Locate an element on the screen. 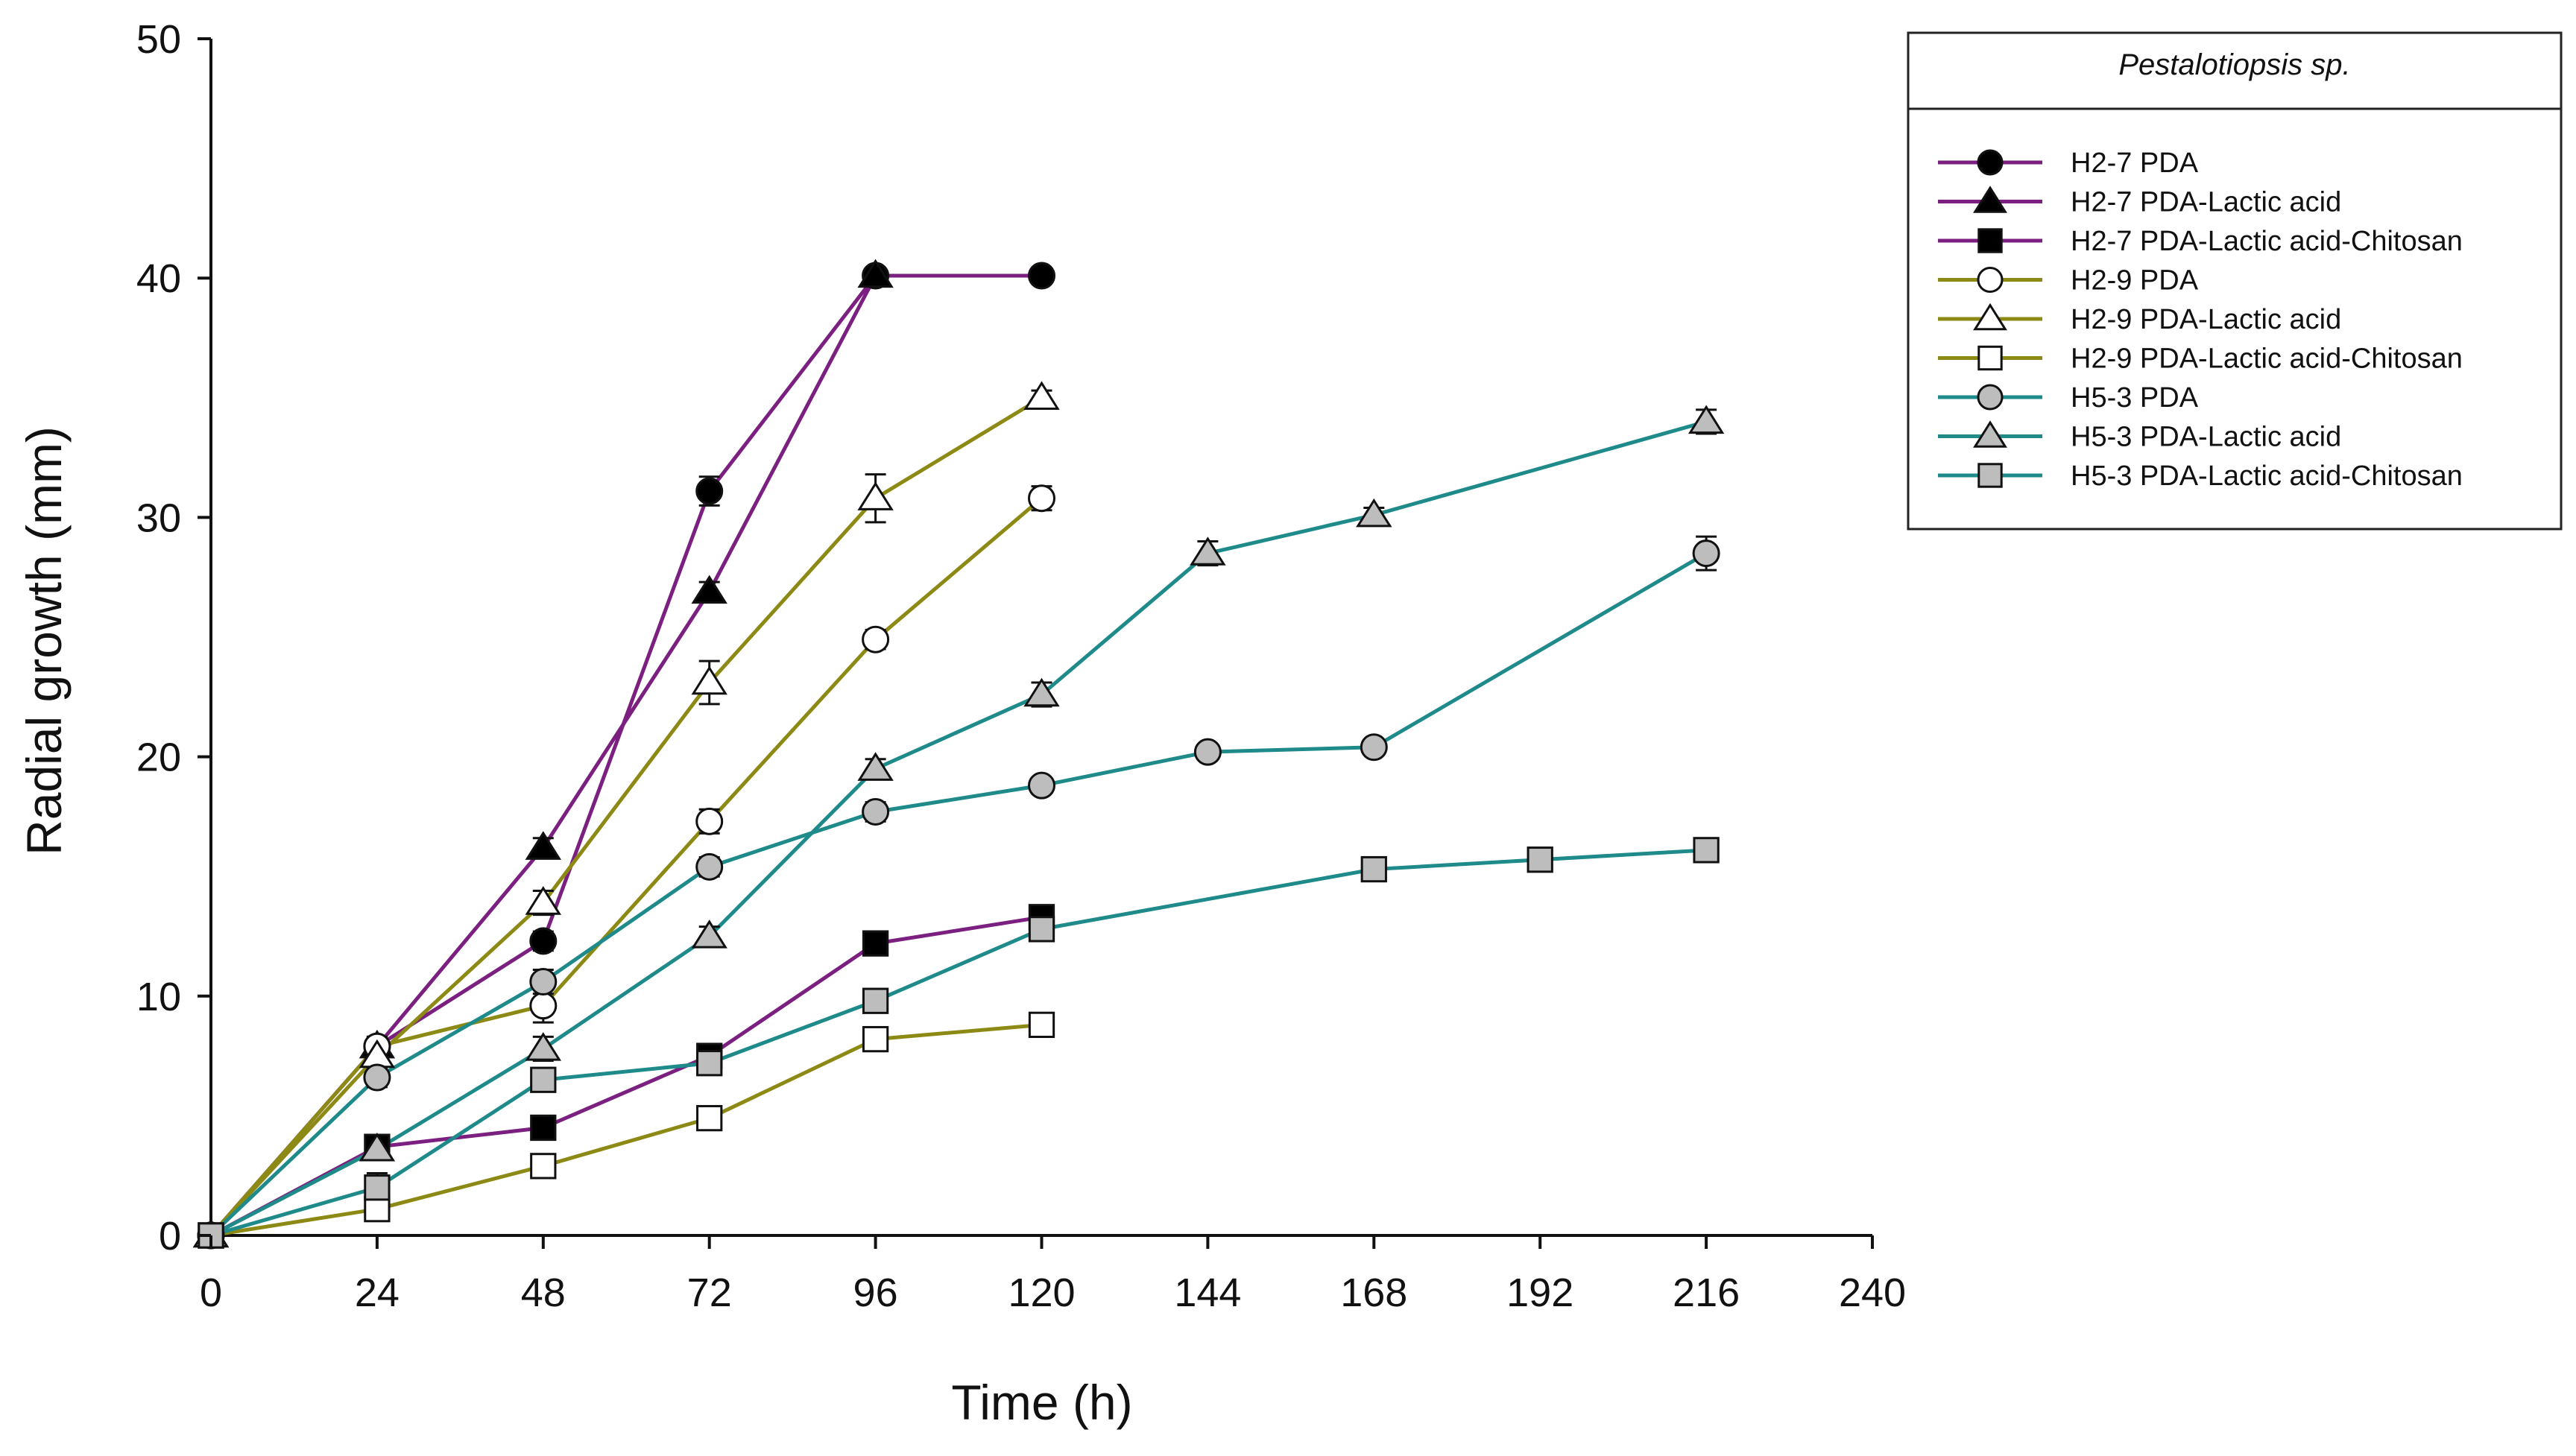 This screenshot has width=2576, height=1456. legend-entry: H5-3 PDA is located at coordinates (2068, 398).